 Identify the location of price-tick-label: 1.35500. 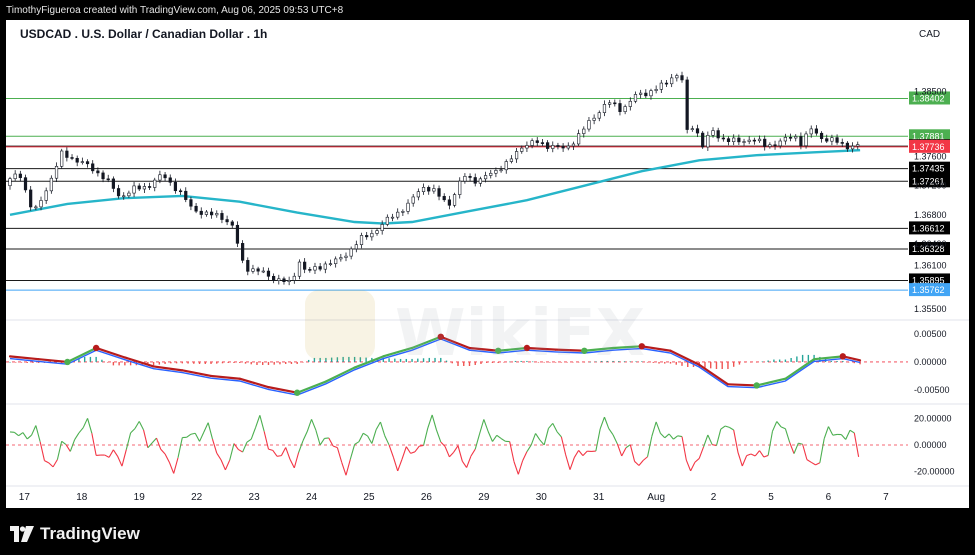
(930, 309).